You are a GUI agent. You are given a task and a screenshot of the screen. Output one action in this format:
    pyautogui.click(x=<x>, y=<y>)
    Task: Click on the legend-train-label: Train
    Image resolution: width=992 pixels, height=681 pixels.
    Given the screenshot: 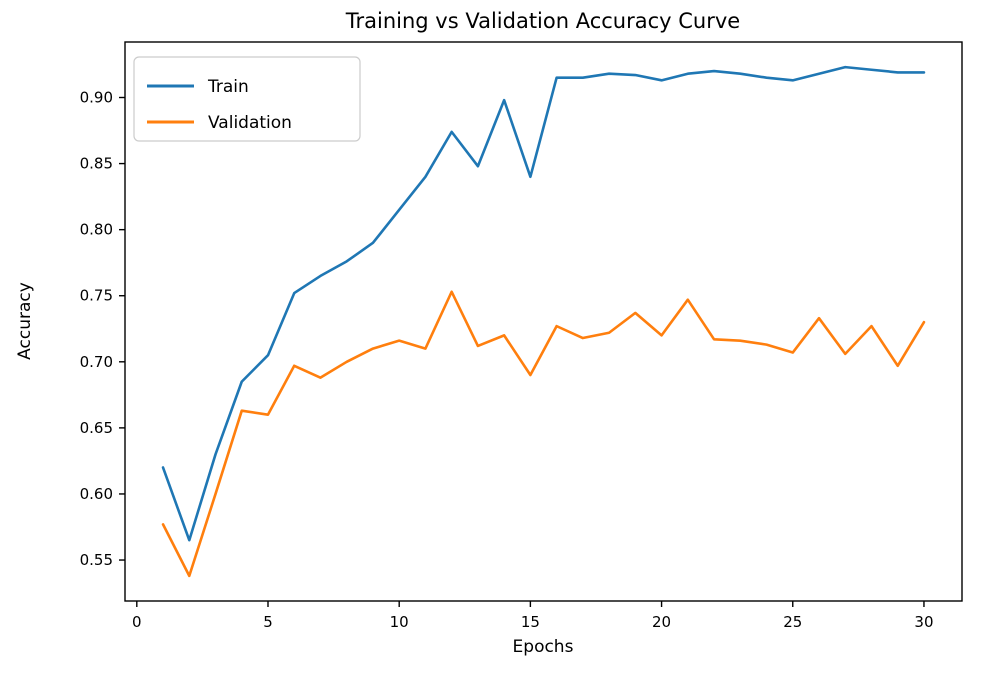 What is the action you would take?
    pyautogui.click(x=228, y=87)
    